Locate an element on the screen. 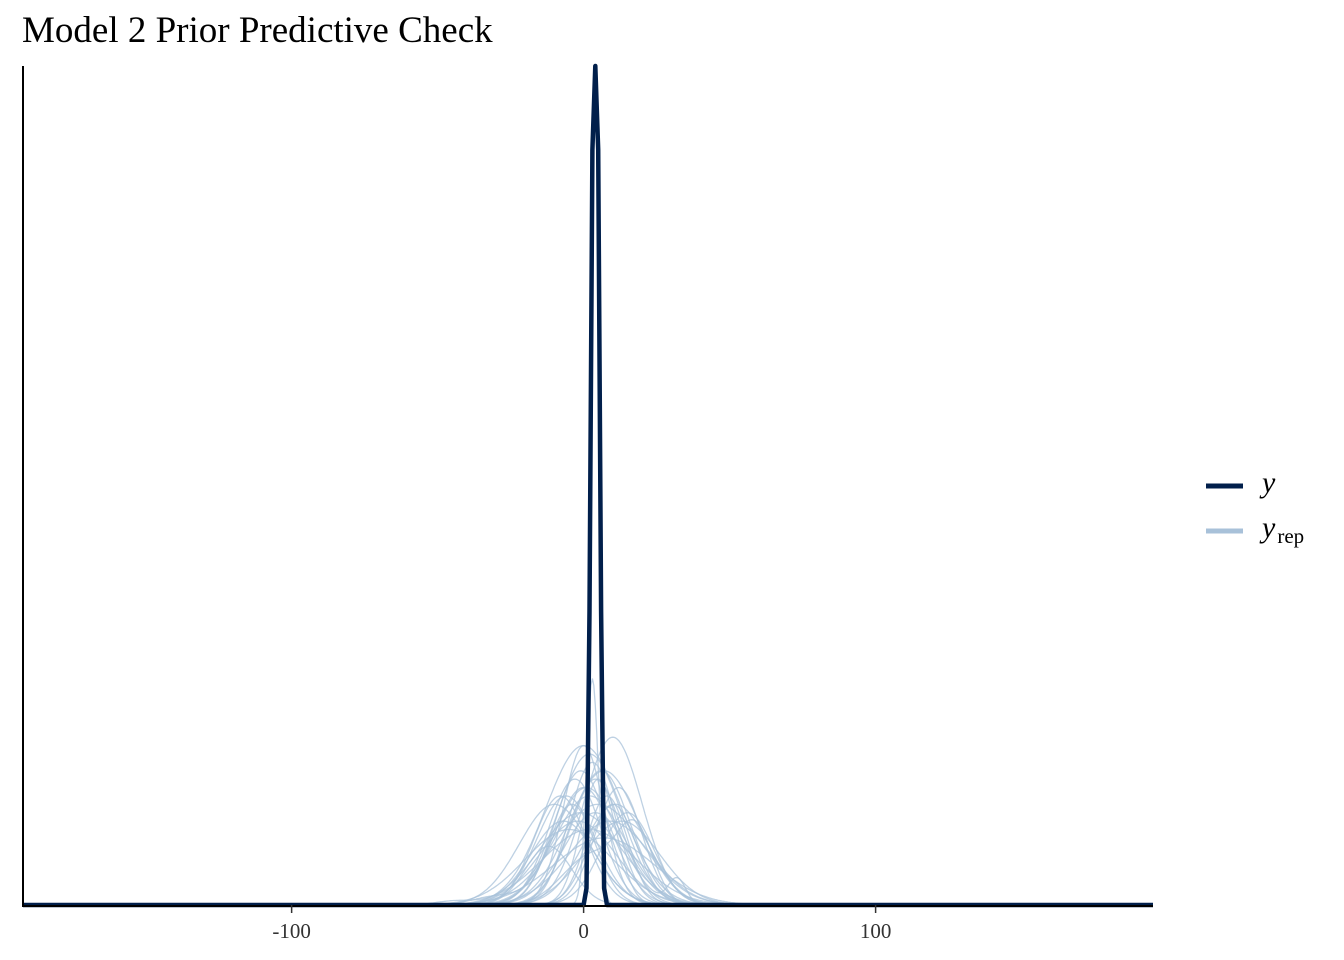 Image resolution: width=1344 pixels, height=960 pixels. x-tick-label: 0 is located at coordinates (583, 931).